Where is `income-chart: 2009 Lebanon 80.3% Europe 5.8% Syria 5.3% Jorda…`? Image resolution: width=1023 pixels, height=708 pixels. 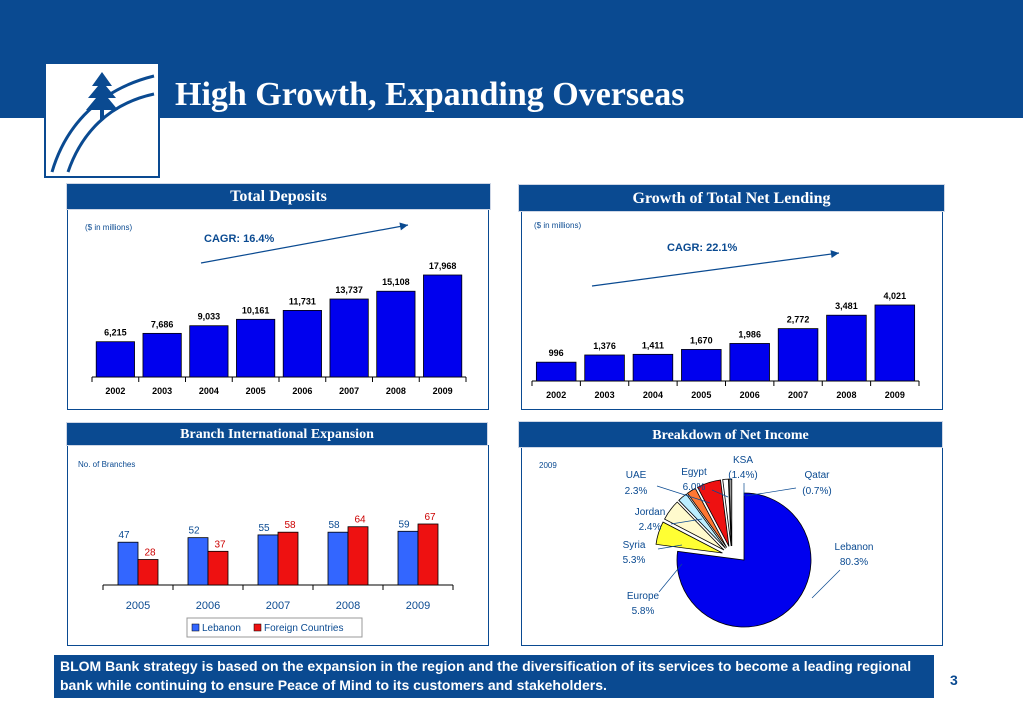
income-chart: 2009 Lebanon 80.3% Europe 5.8% Syria 5.3% Jorda… is located at coordinates (706, 541).